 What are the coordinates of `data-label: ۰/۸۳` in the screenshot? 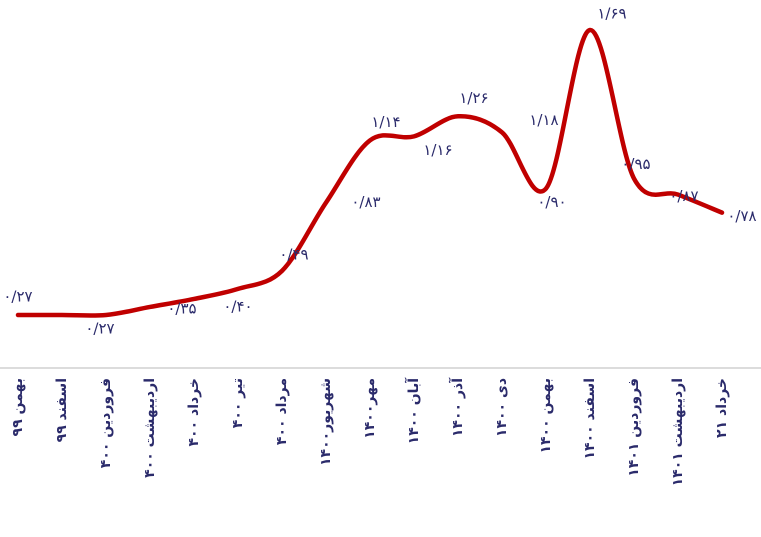 It's located at (365, 202).